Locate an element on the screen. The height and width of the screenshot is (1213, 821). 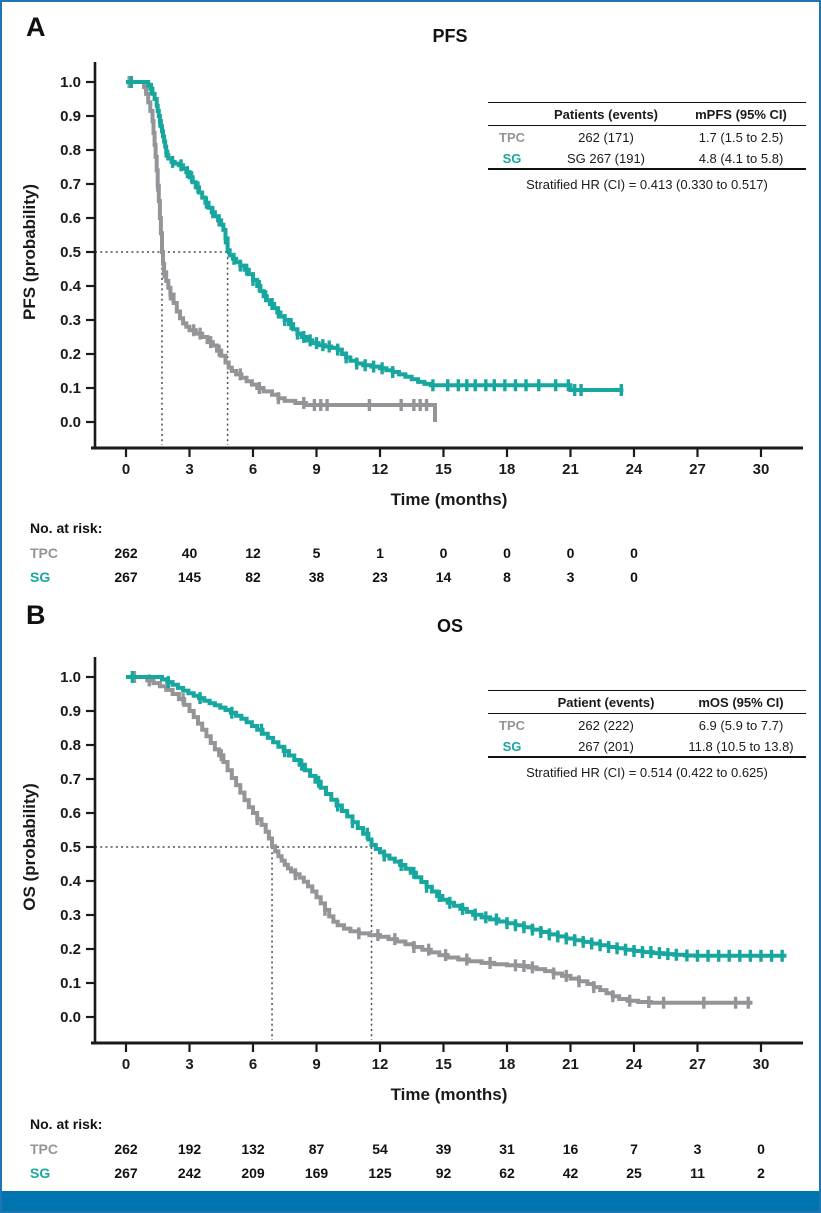
y-axis-title: PFS (probability) is located at coordinates (29, 252).